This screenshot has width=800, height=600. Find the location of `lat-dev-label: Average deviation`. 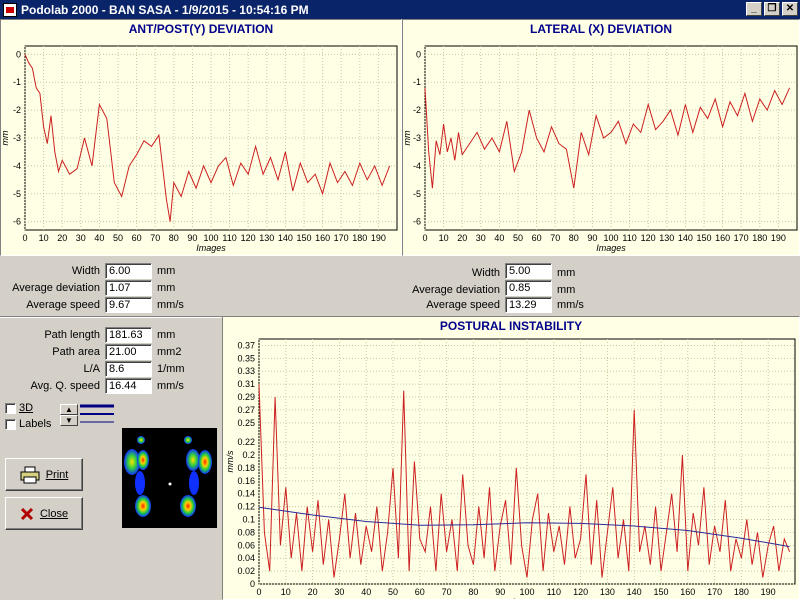

lat-dev-label: Average deviation is located at coordinates (456, 290).